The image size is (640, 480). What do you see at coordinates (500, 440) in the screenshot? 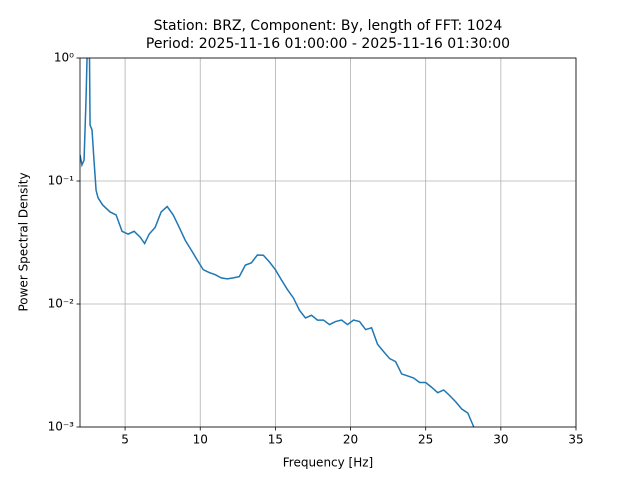
I see `x-tick-label: 30` at bounding box center [500, 440].